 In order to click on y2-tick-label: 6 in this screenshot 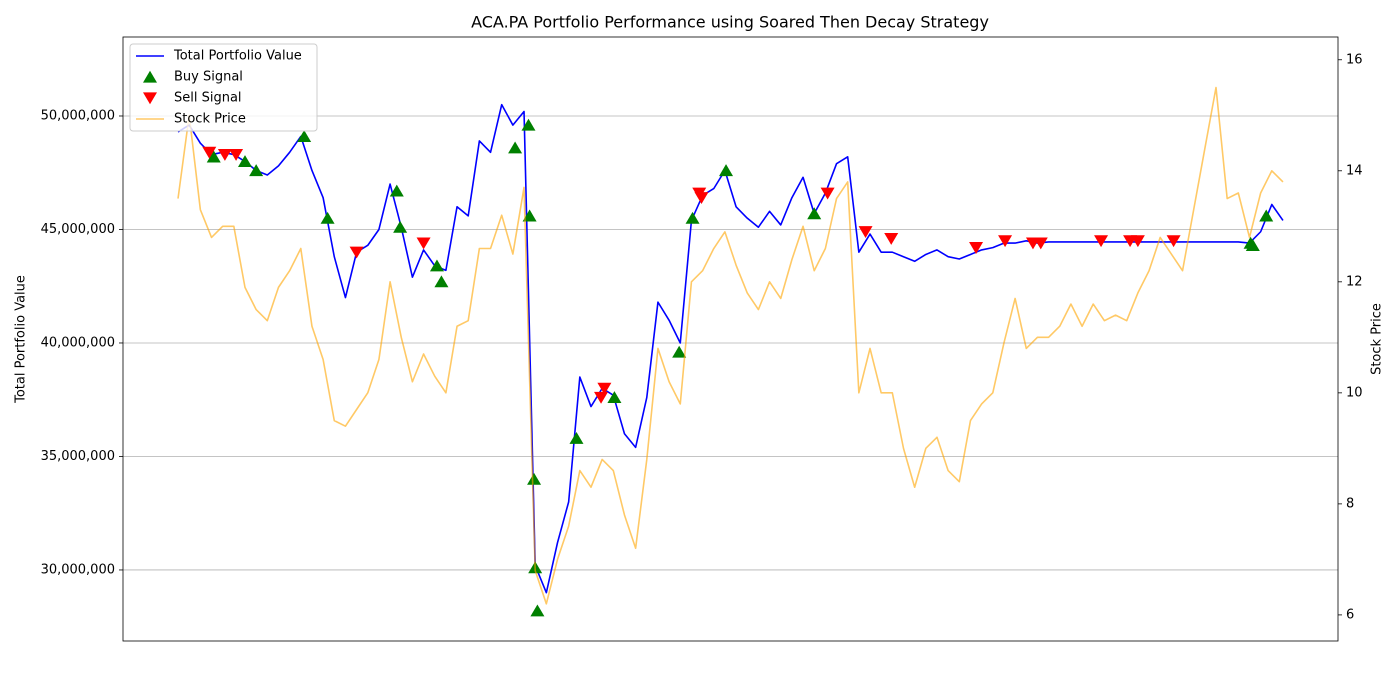, I will do `click(1350, 614)`.